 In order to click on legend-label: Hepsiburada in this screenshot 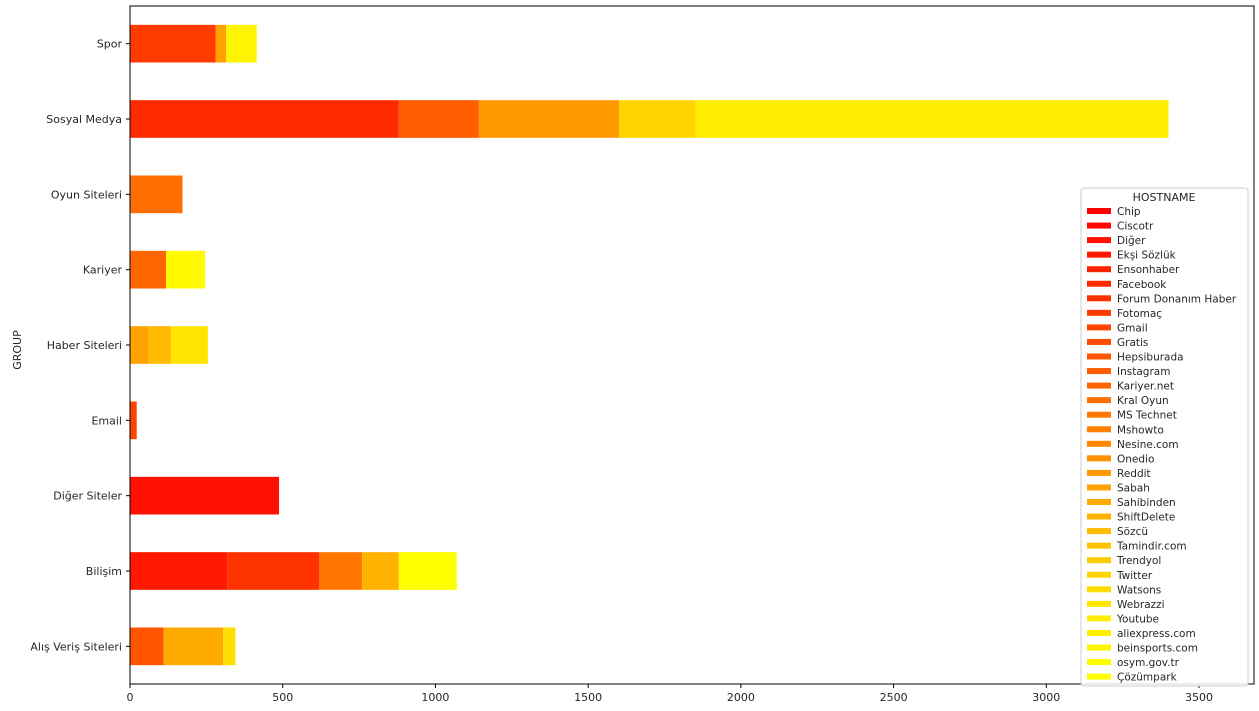, I will do `click(1150, 358)`.